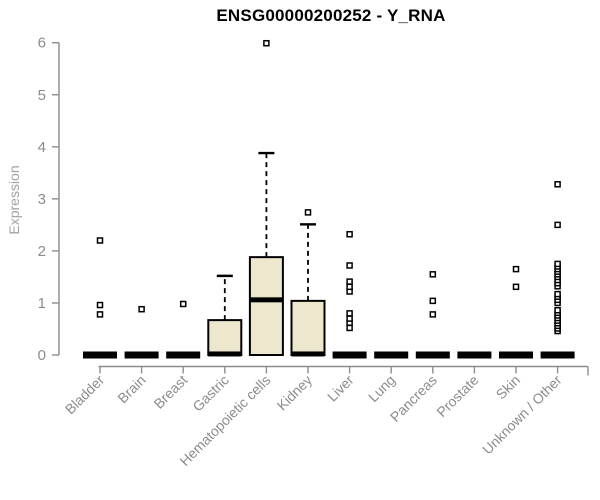  What do you see at coordinates (170, 392) in the screenshot?
I see `x-category-label: Breast` at bounding box center [170, 392].